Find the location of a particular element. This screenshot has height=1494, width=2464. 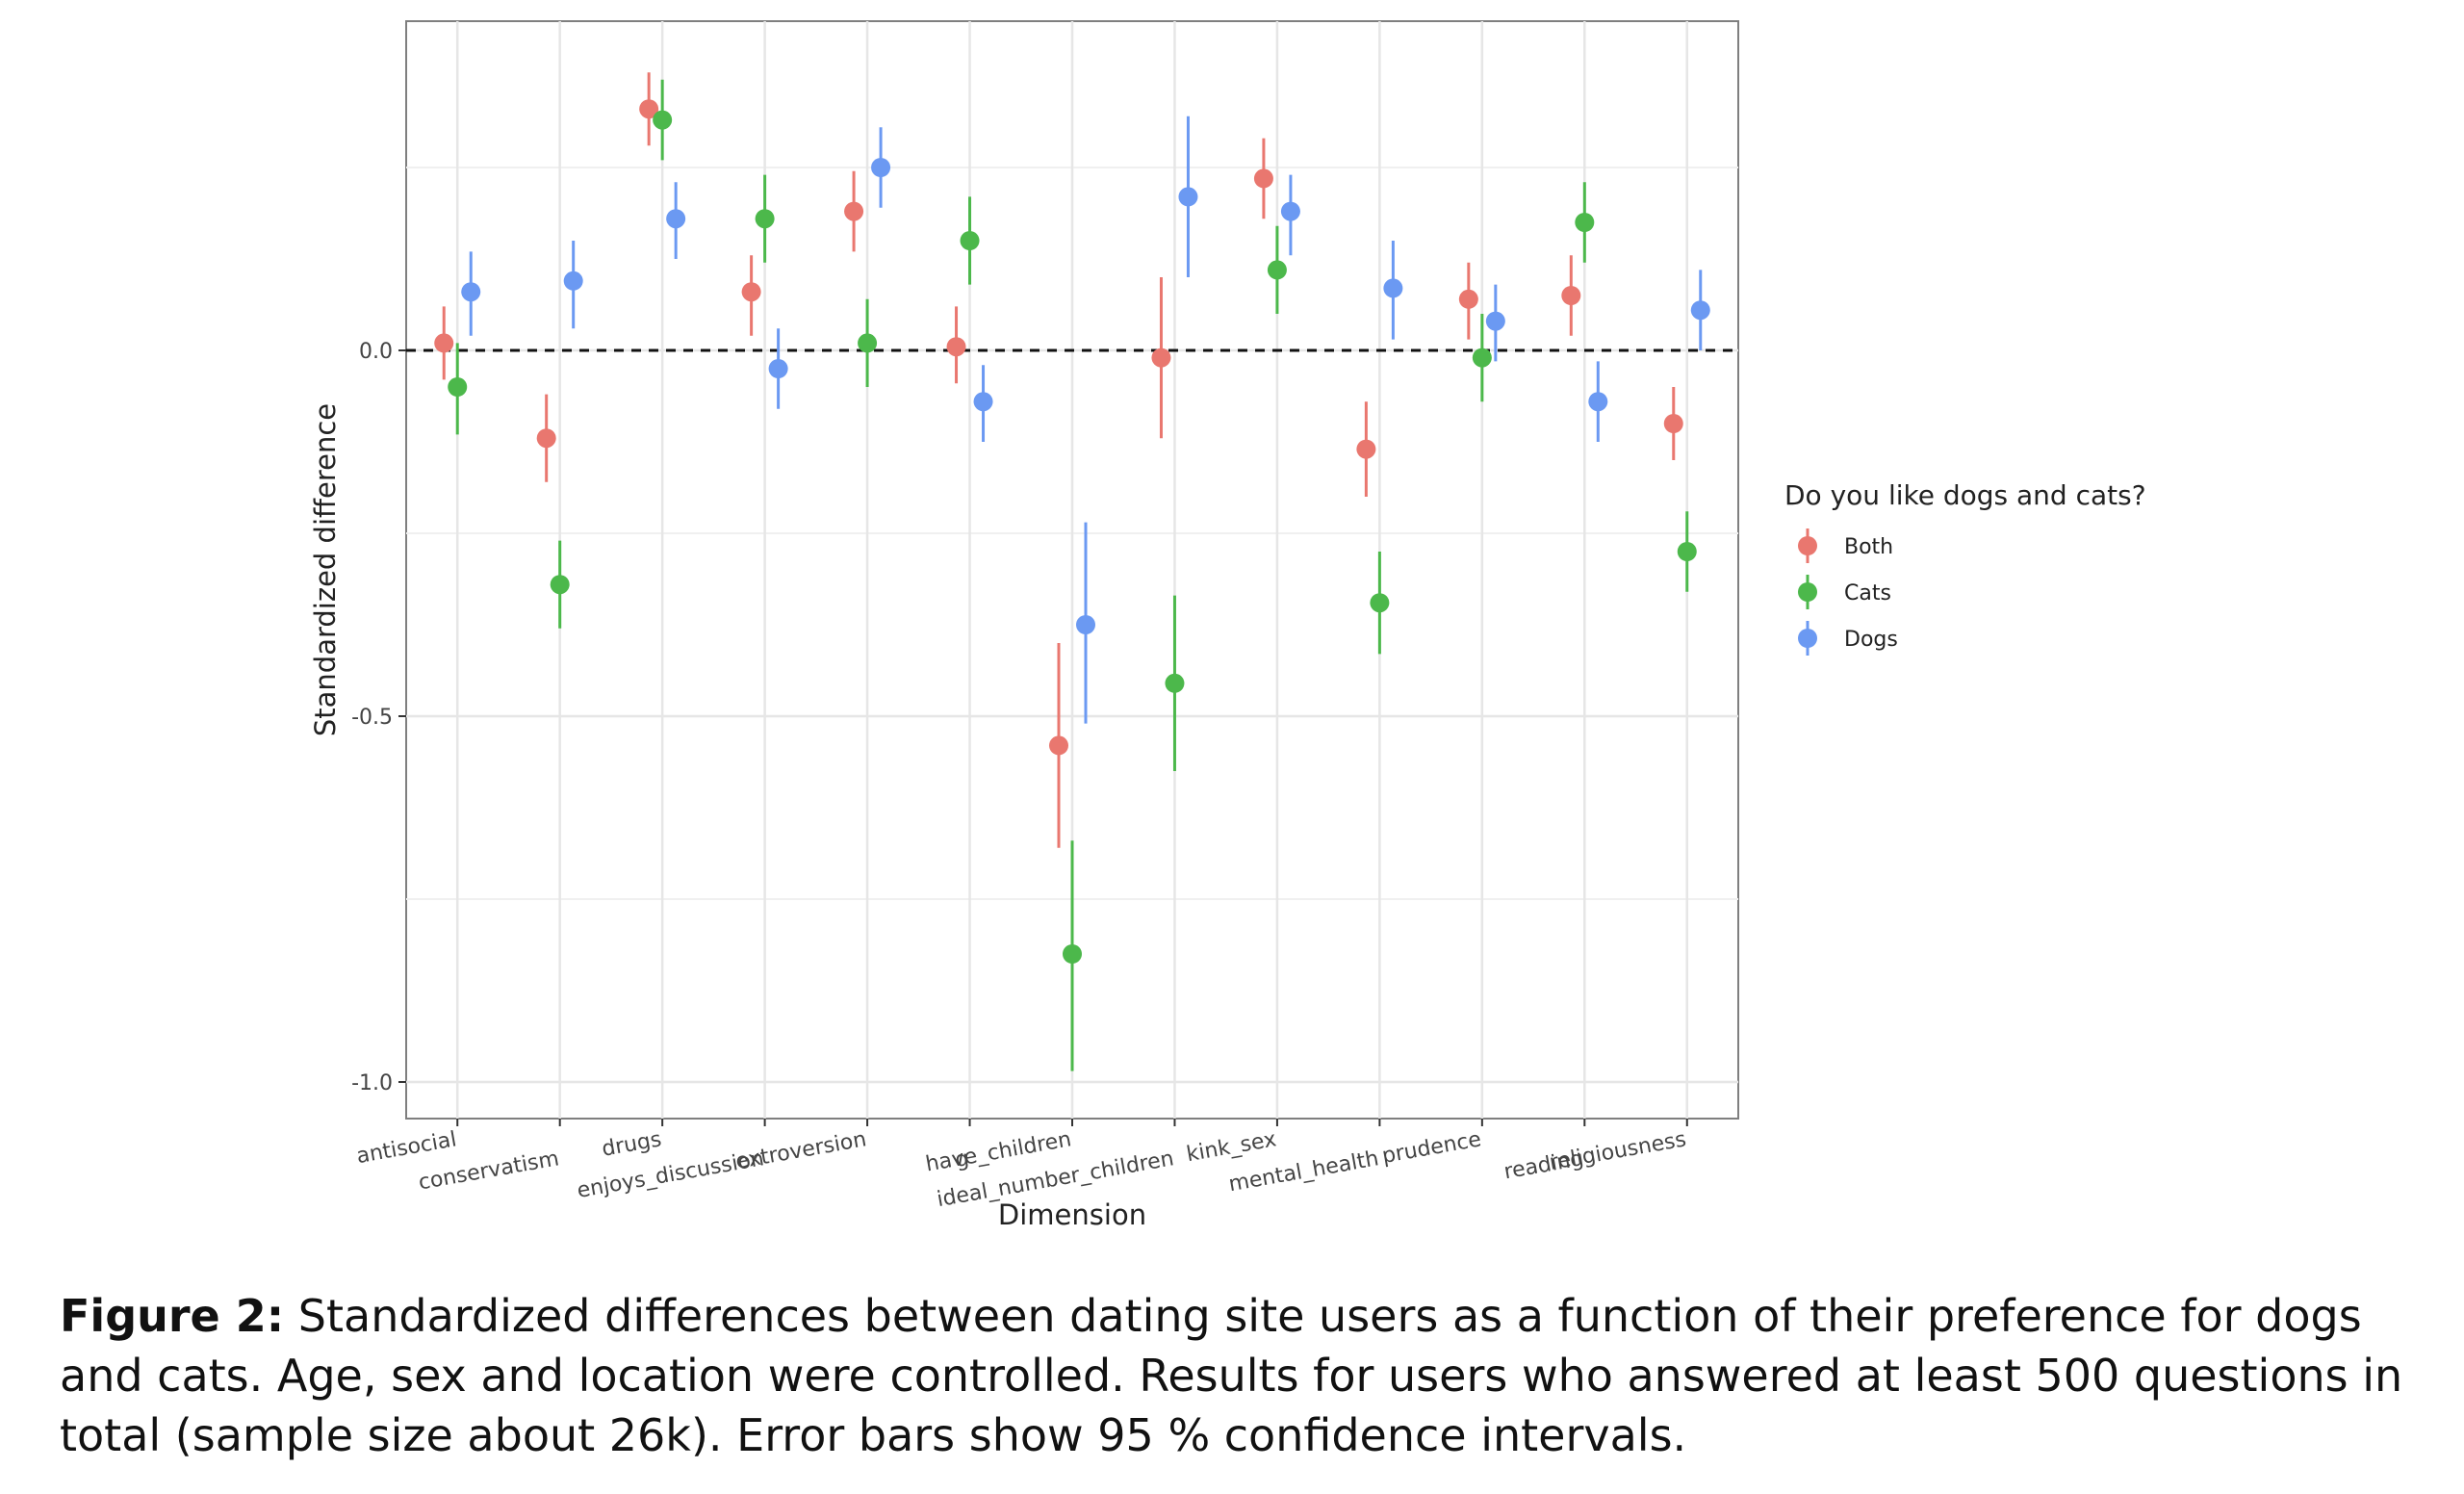

y-axis-label: Standardized difference is located at coordinates (325, 569).